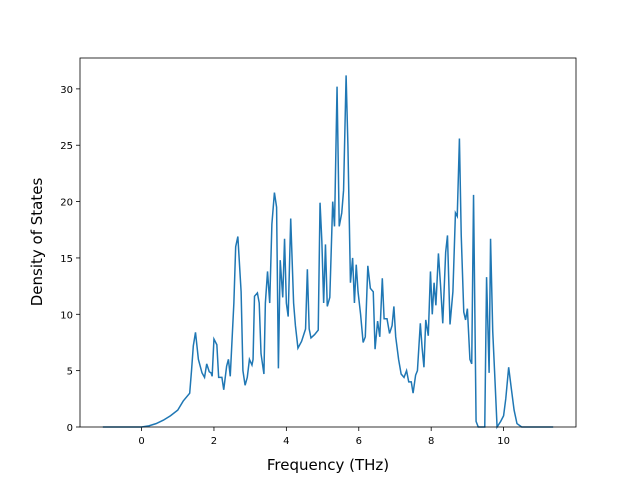 The width and height of the screenshot is (640, 480). What do you see at coordinates (359, 441) in the screenshot?
I see `x-tick-label: 6` at bounding box center [359, 441].